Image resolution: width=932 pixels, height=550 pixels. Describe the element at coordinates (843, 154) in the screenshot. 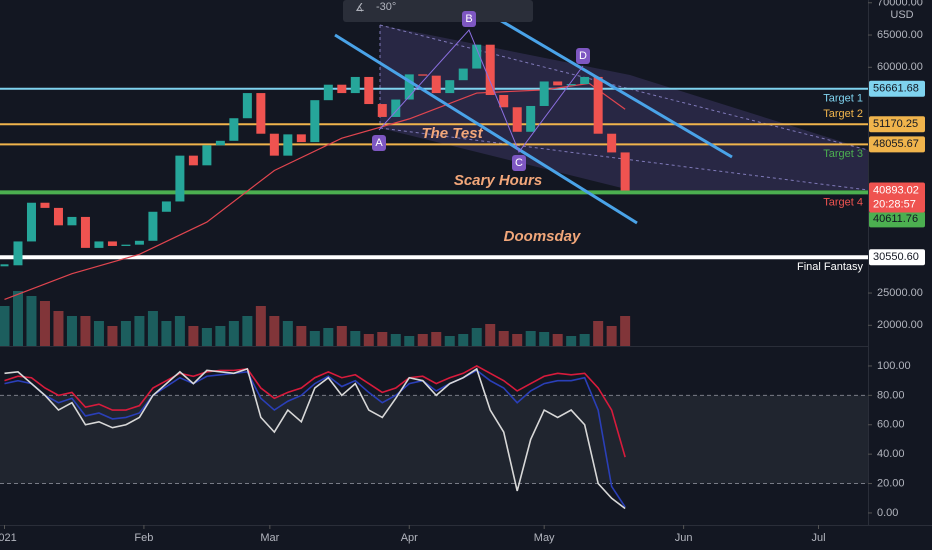

I see `level-name: Target 3` at that location.